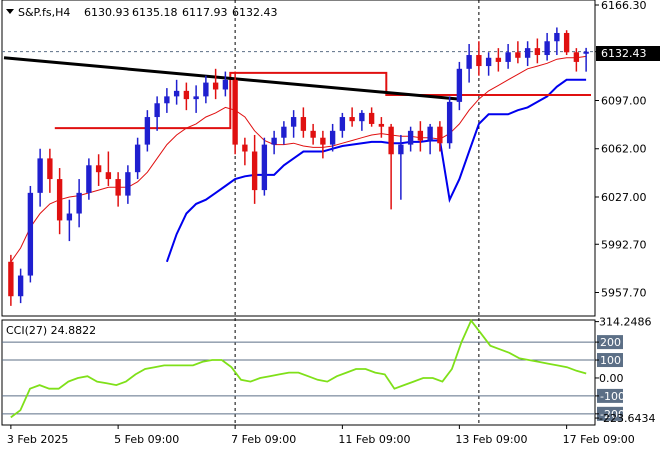 This screenshot has width=660, height=450. I want to click on cci-level-label-box, so click(610, 413).